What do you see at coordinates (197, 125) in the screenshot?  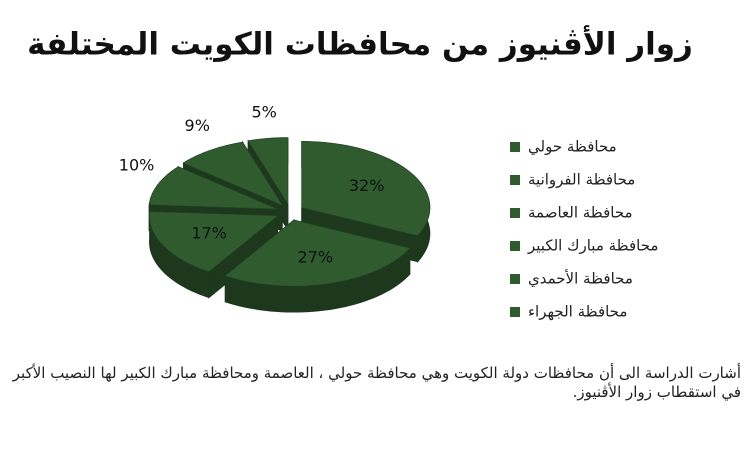 I see `value-label: 9%` at bounding box center [197, 125].